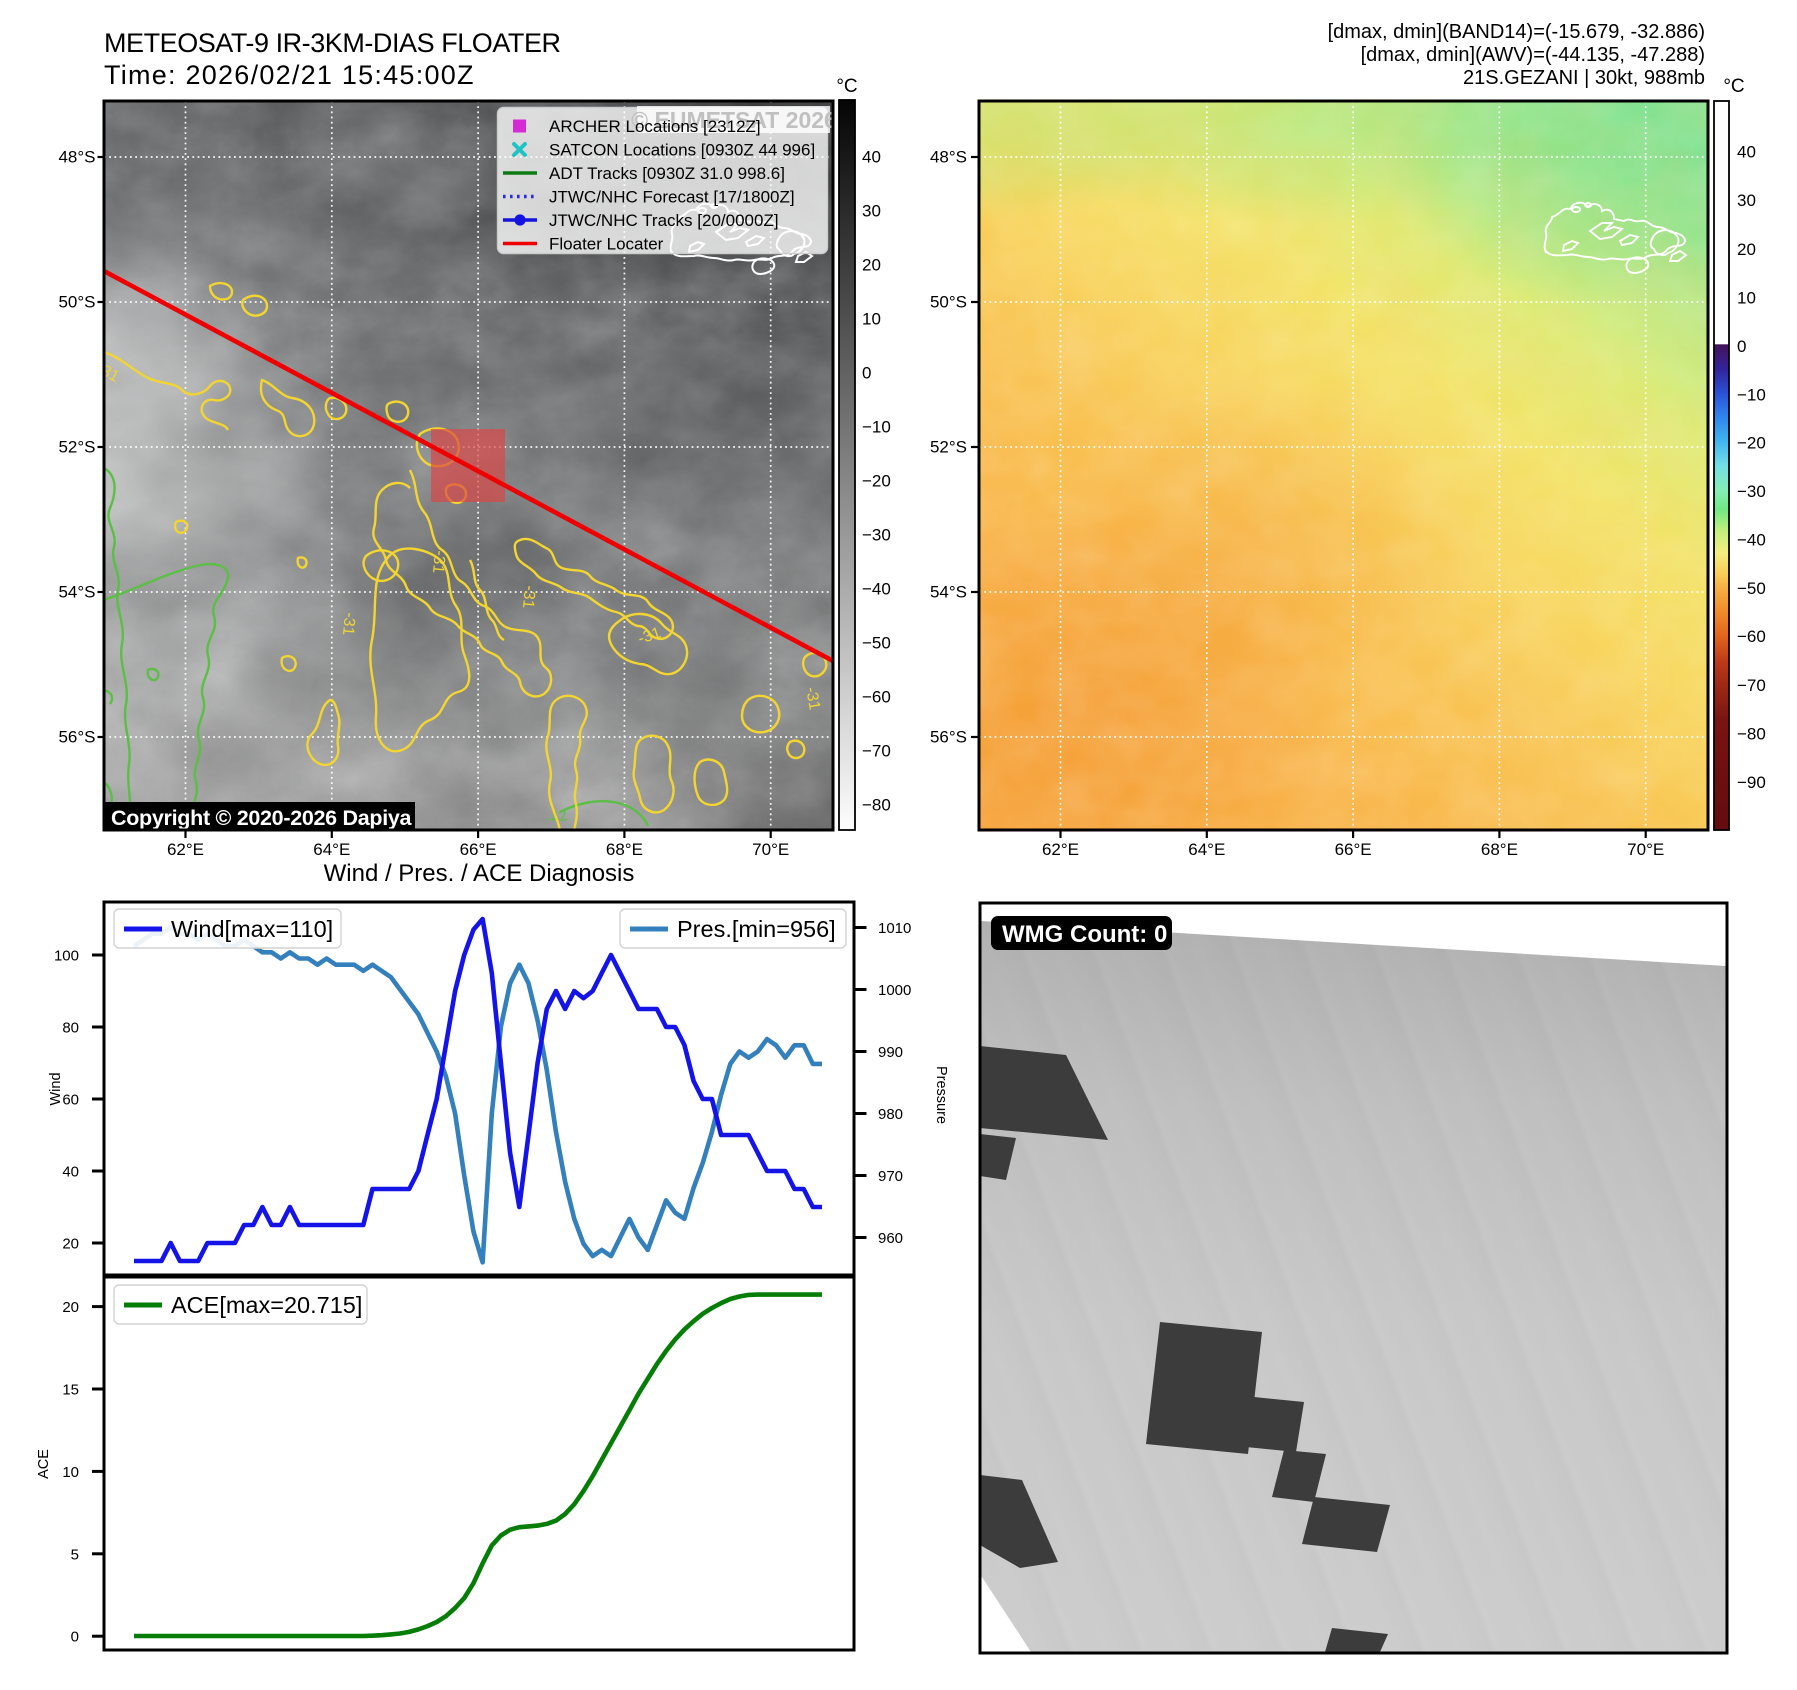  What do you see at coordinates (667, 173) in the screenshot?
I see `svg-text: ADT Tracks [0930Z 31.0 998.6]` at bounding box center [667, 173].